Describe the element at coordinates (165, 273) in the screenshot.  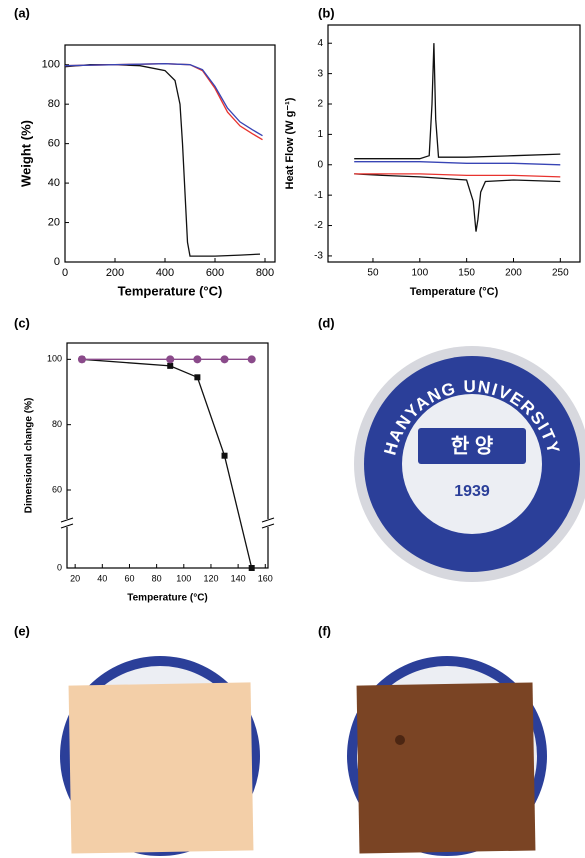
I see `x-tick-label: 400` at that location.